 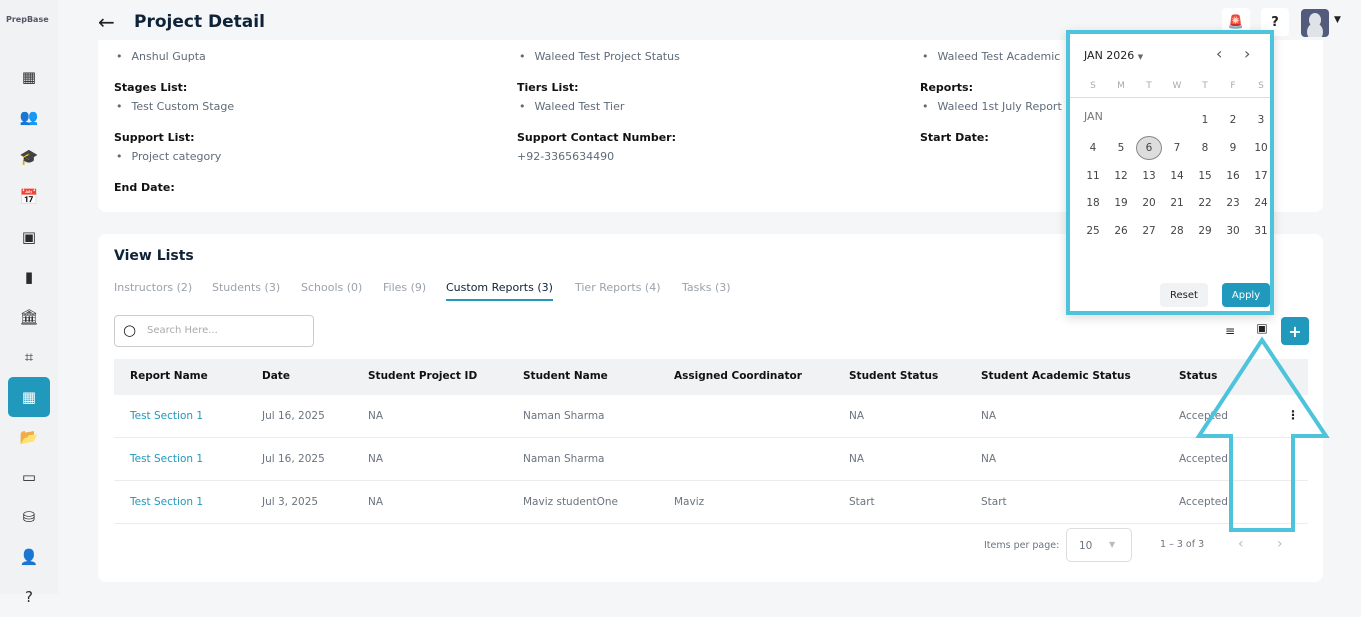 What do you see at coordinates (1149, 203) in the screenshot?
I see `calendar-day: 20` at bounding box center [1149, 203].